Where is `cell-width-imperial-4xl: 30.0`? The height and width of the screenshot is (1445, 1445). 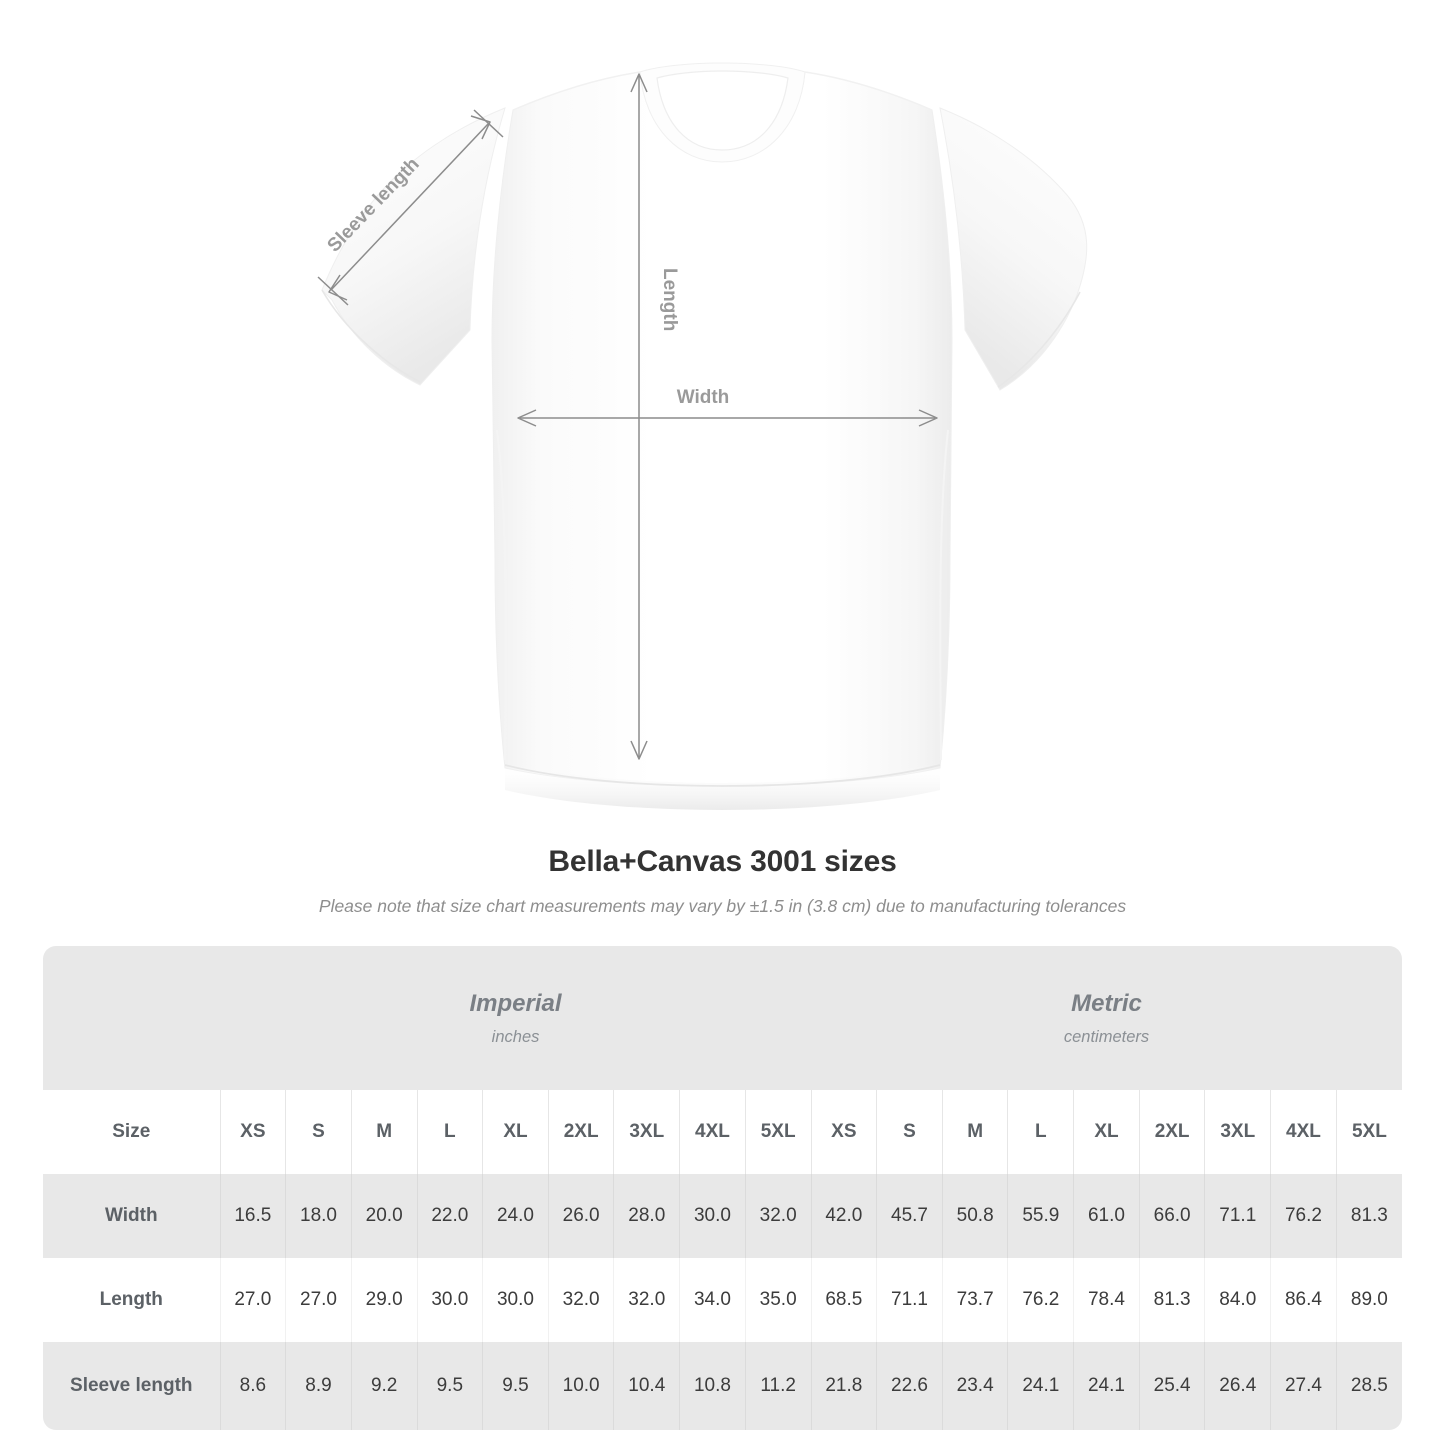
cell-width-imperial-4xl: 30.0 is located at coordinates (712, 1216).